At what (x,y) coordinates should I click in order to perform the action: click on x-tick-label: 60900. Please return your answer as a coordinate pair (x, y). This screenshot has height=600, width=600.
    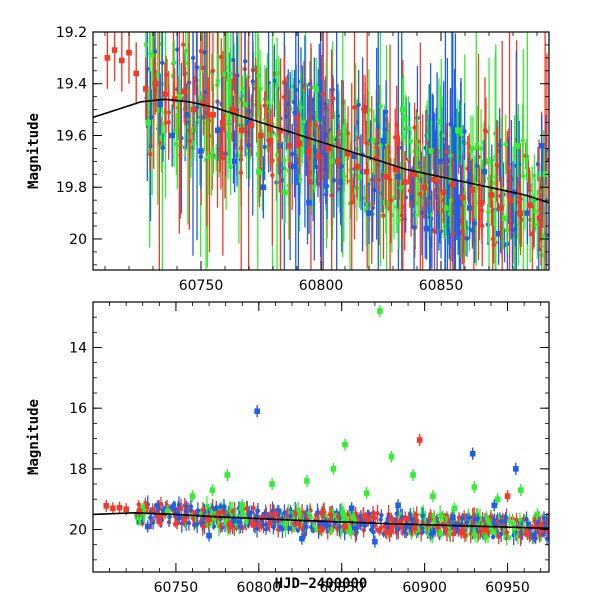
    Looking at the image, I should click on (424, 588).